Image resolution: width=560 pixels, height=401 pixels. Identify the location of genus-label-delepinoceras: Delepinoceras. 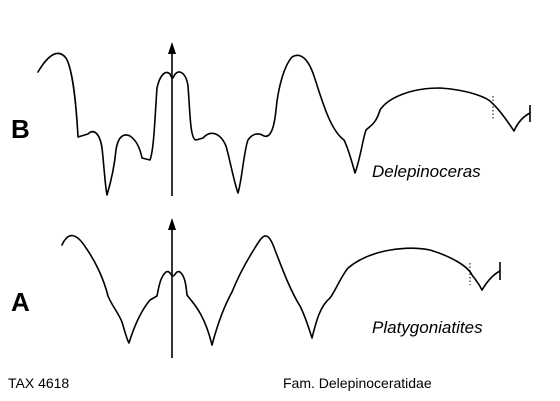
(426, 171).